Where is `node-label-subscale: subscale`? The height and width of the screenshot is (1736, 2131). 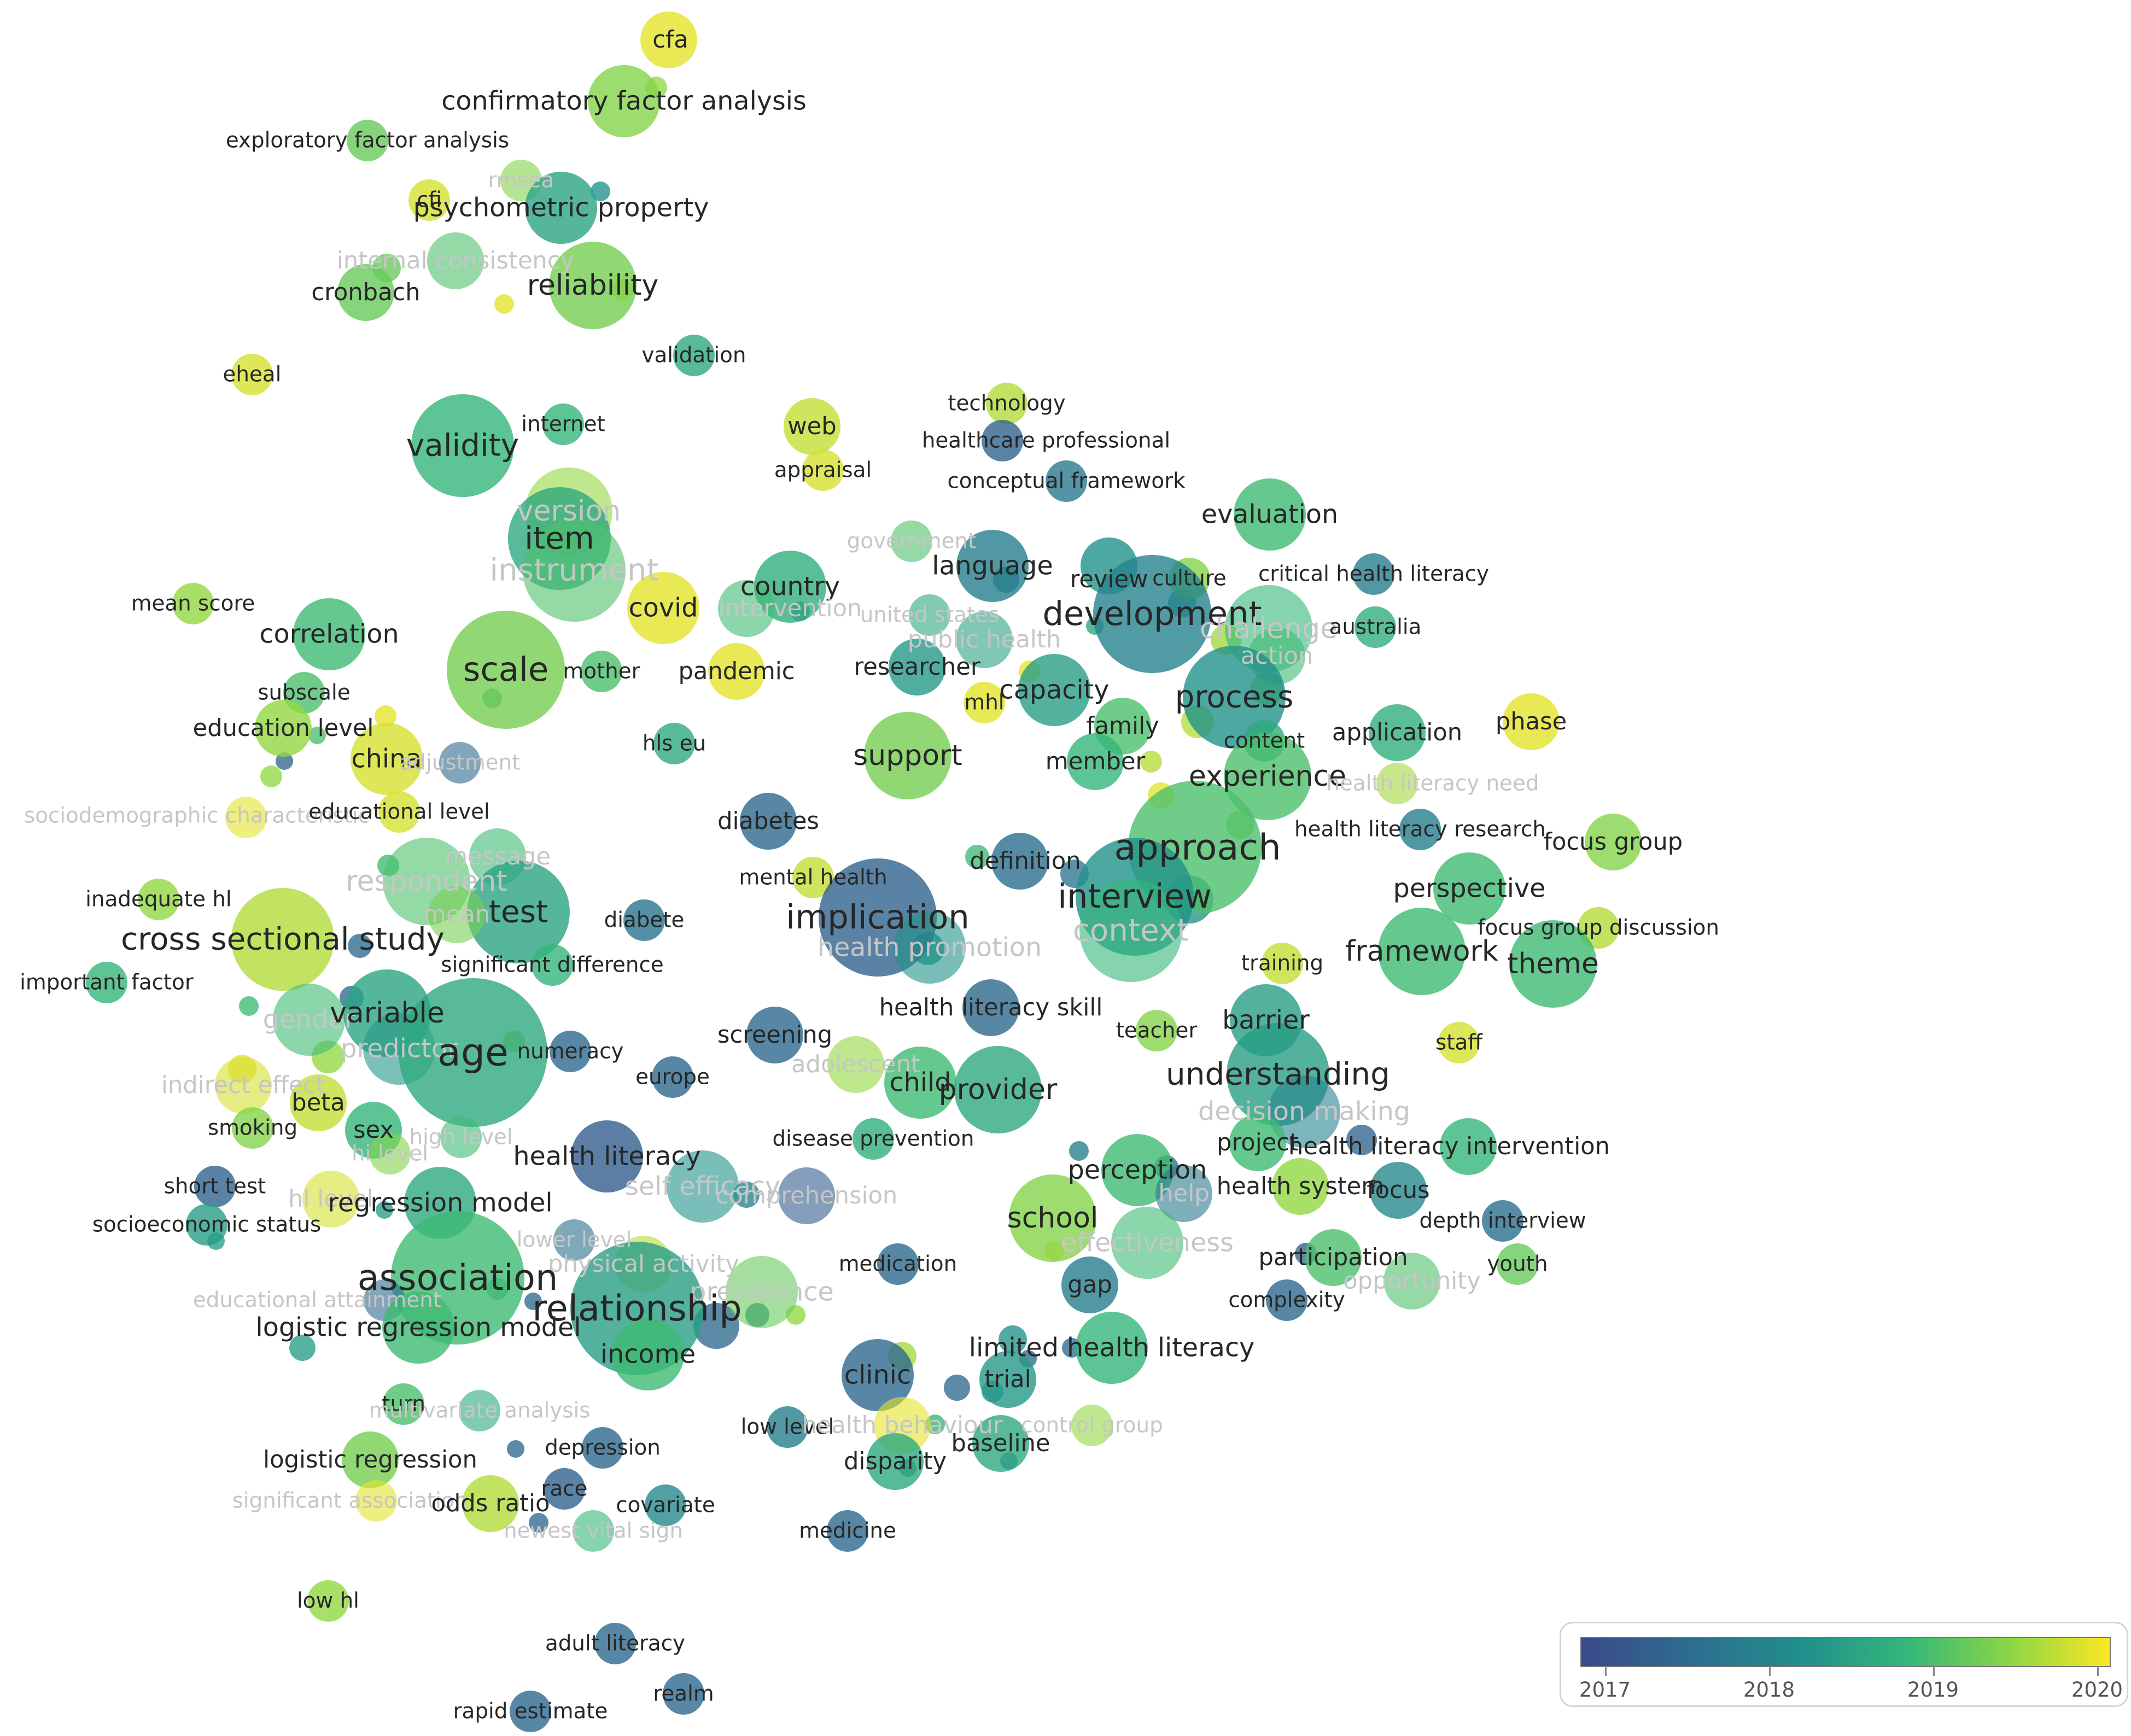
node-label-subscale: subscale is located at coordinates (304, 693).